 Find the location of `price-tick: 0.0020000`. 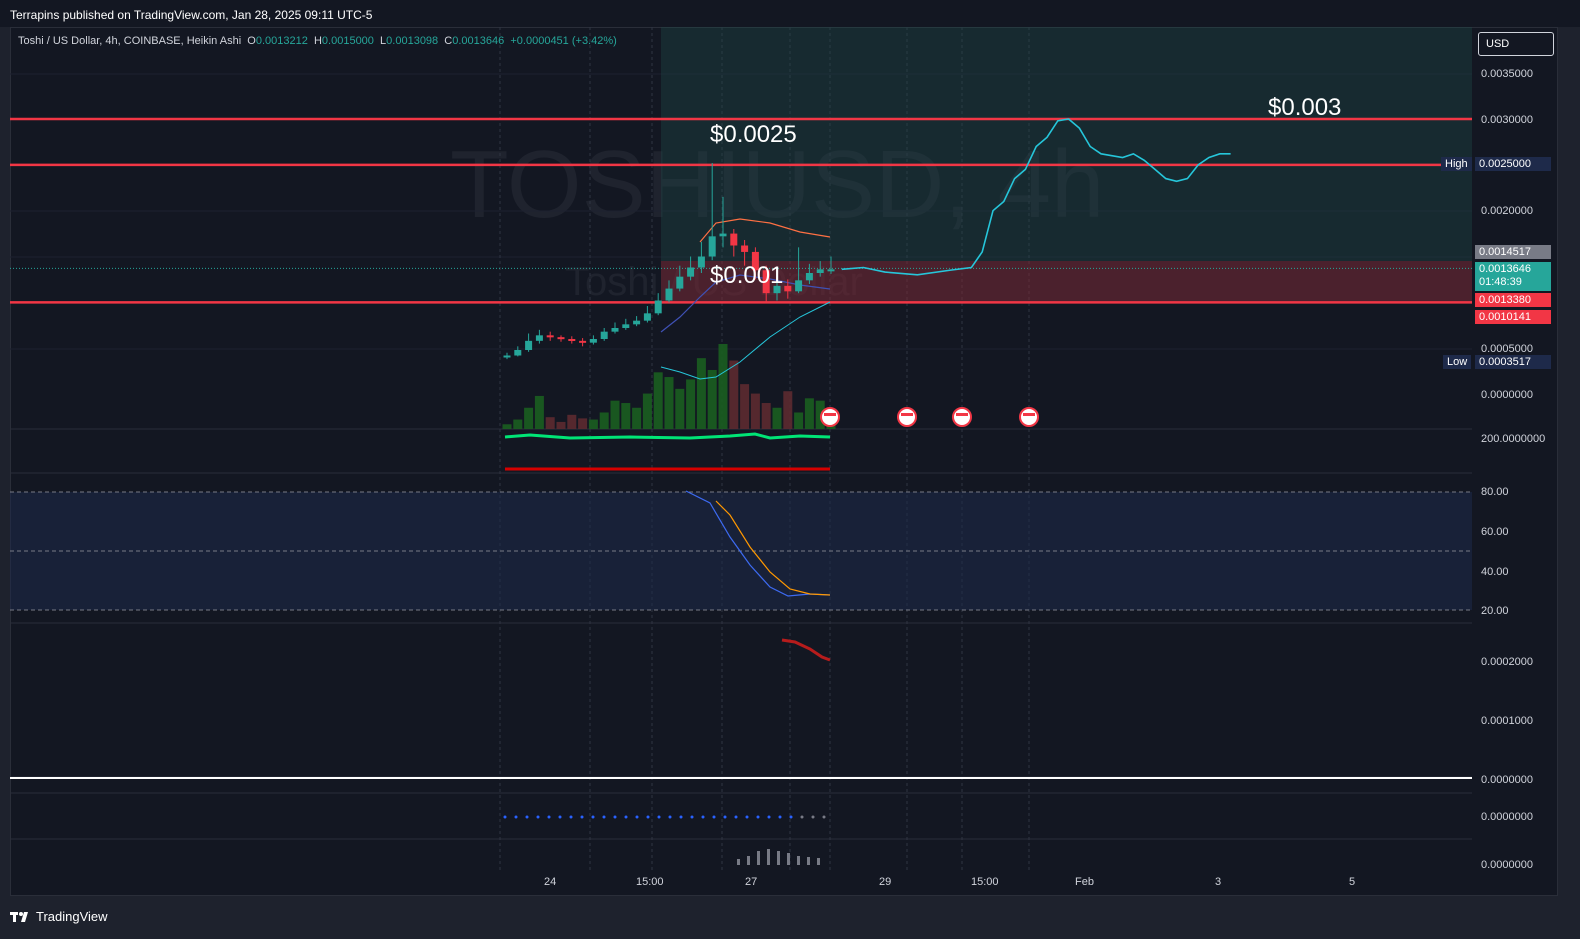

price-tick: 0.0020000 is located at coordinates (1507, 211).